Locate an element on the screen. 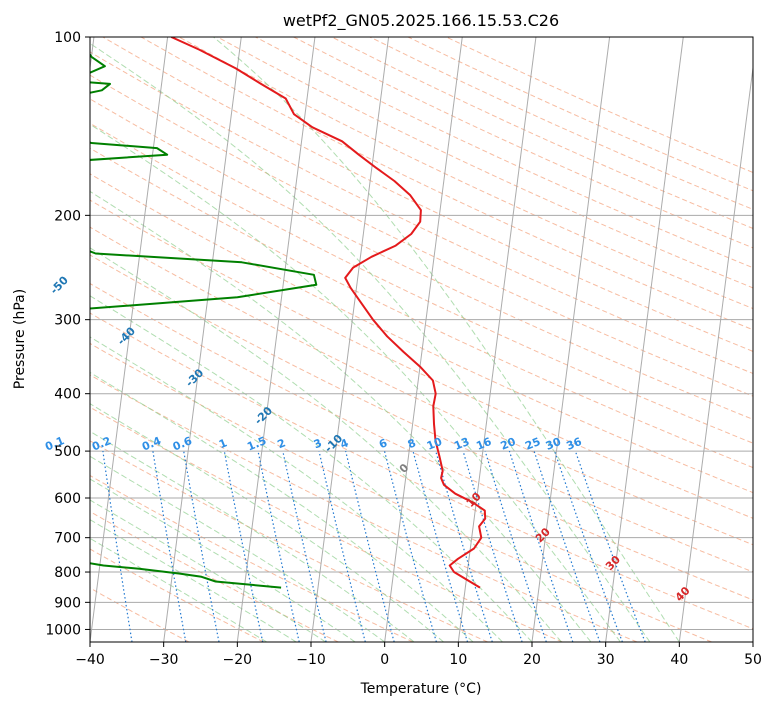  mixing-ratio-label: 6 is located at coordinates (383, 443).